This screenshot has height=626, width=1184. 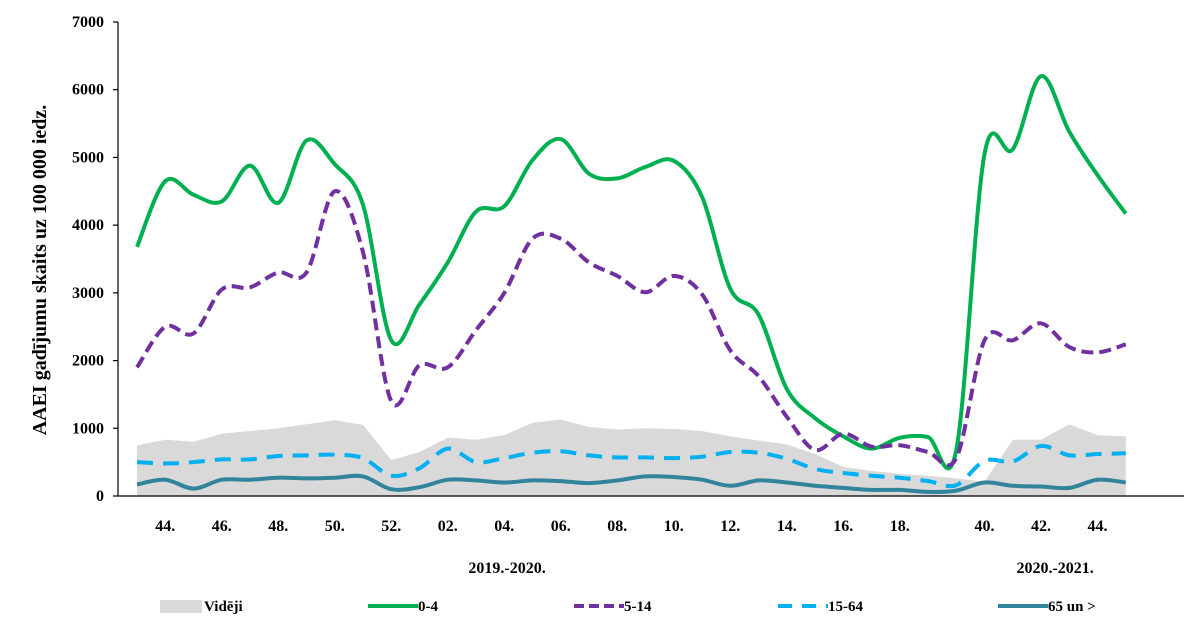 What do you see at coordinates (335, 526) in the screenshot?
I see `x-tick-label: 50.` at bounding box center [335, 526].